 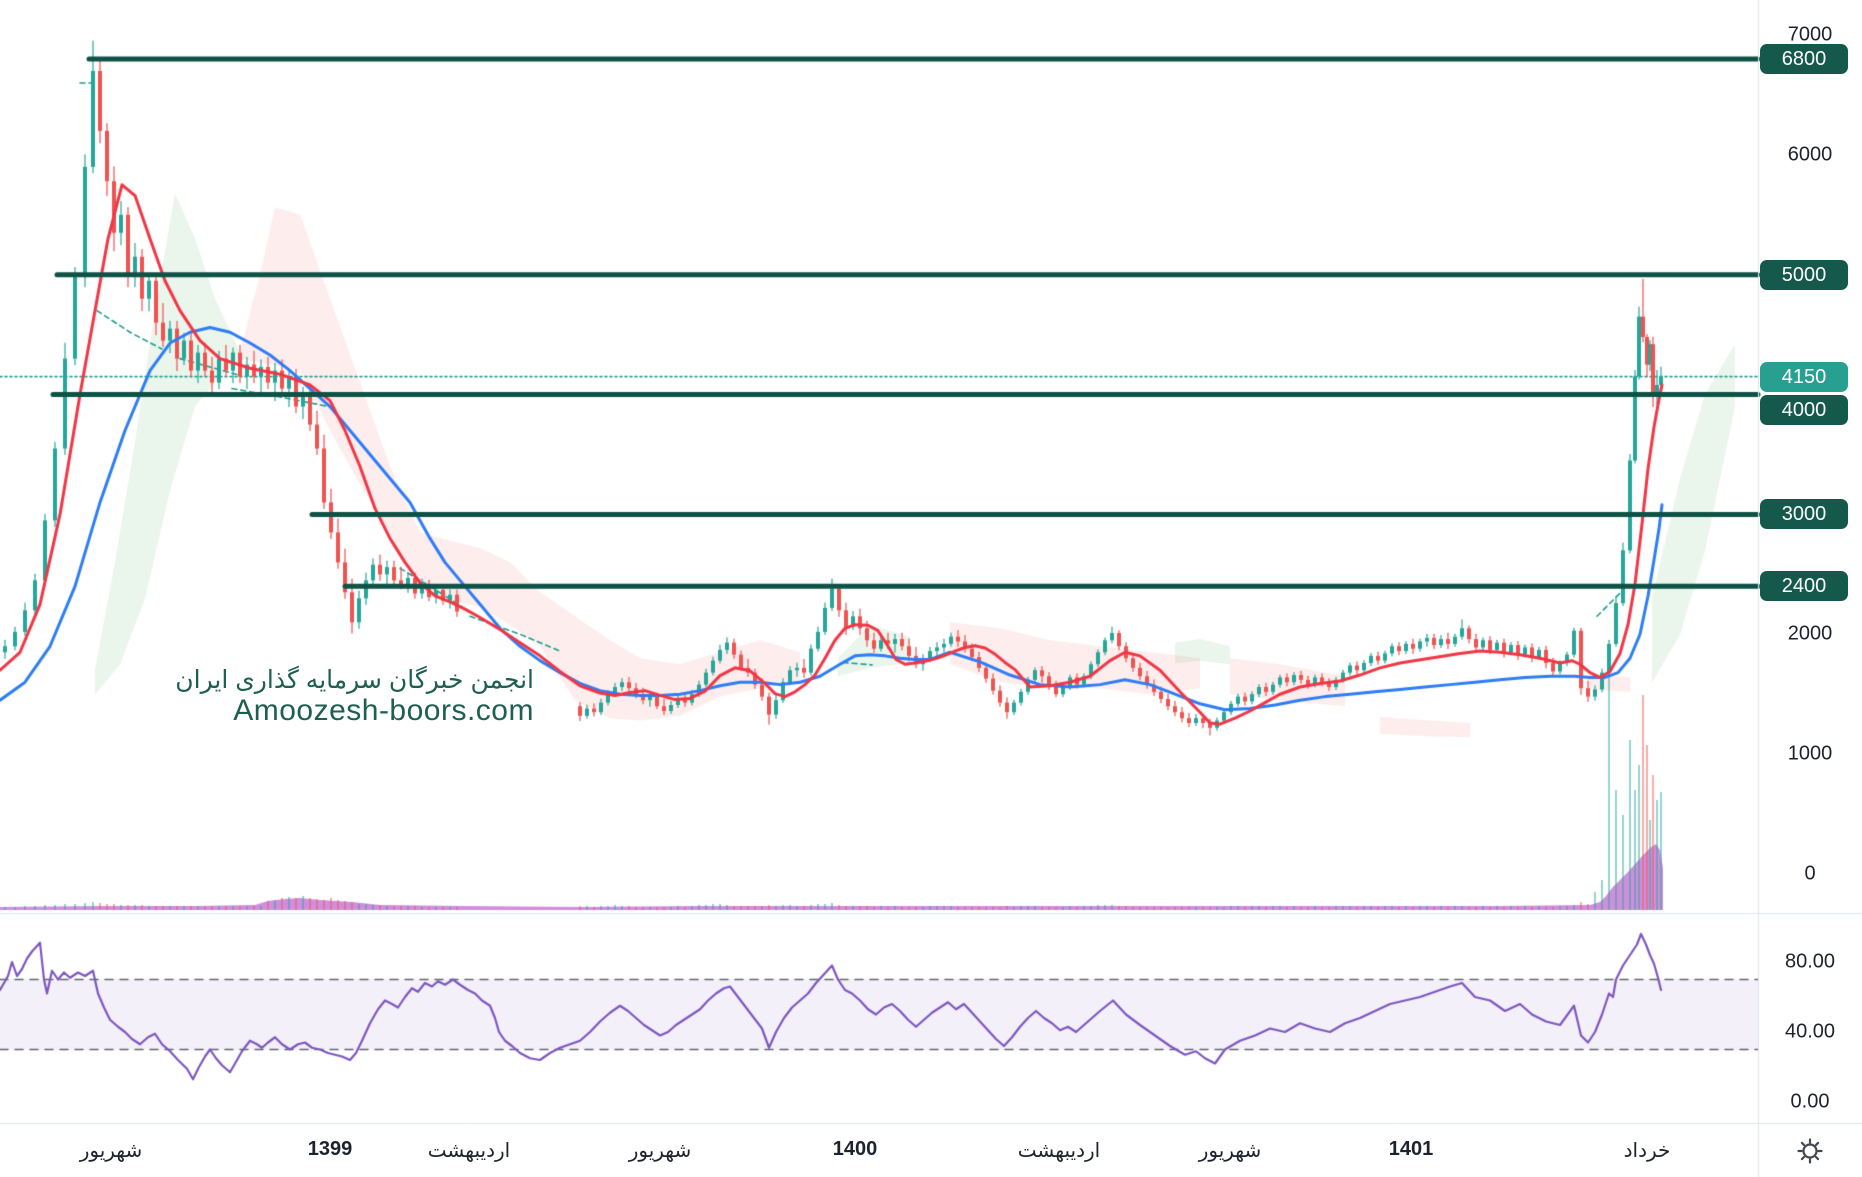 I want to click on time-label-3: شهریور, so click(x=660, y=1151).